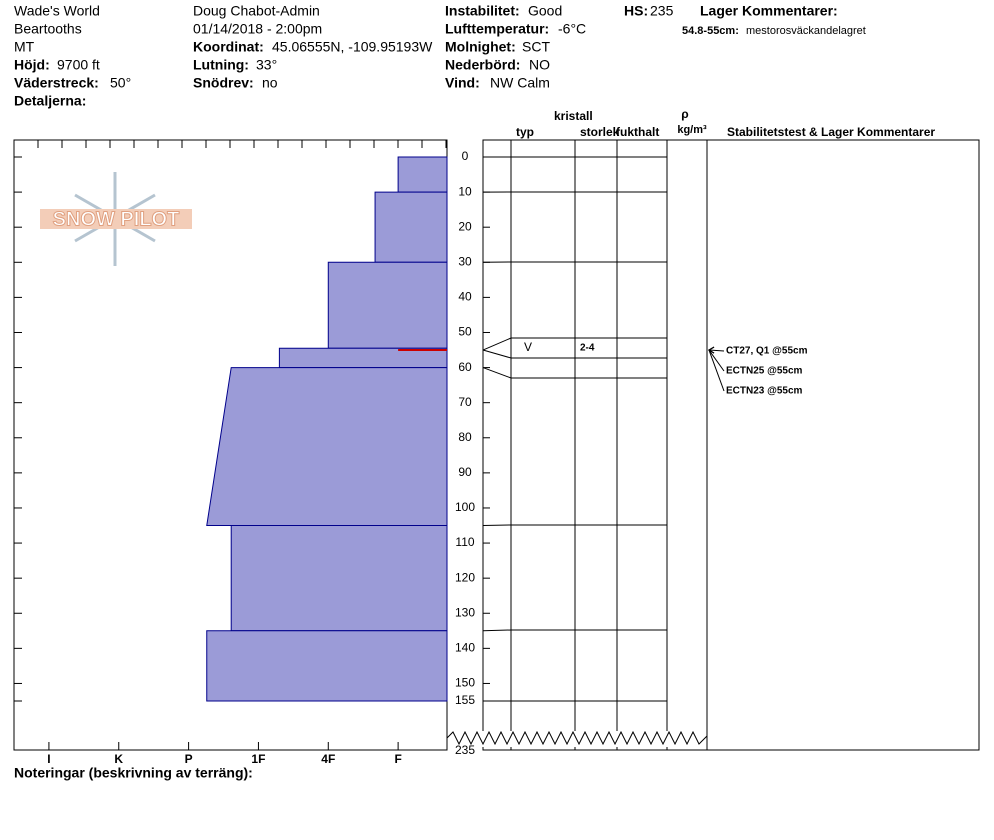  What do you see at coordinates (24, 47) in the screenshot?
I see `state: MT` at bounding box center [24, 47].